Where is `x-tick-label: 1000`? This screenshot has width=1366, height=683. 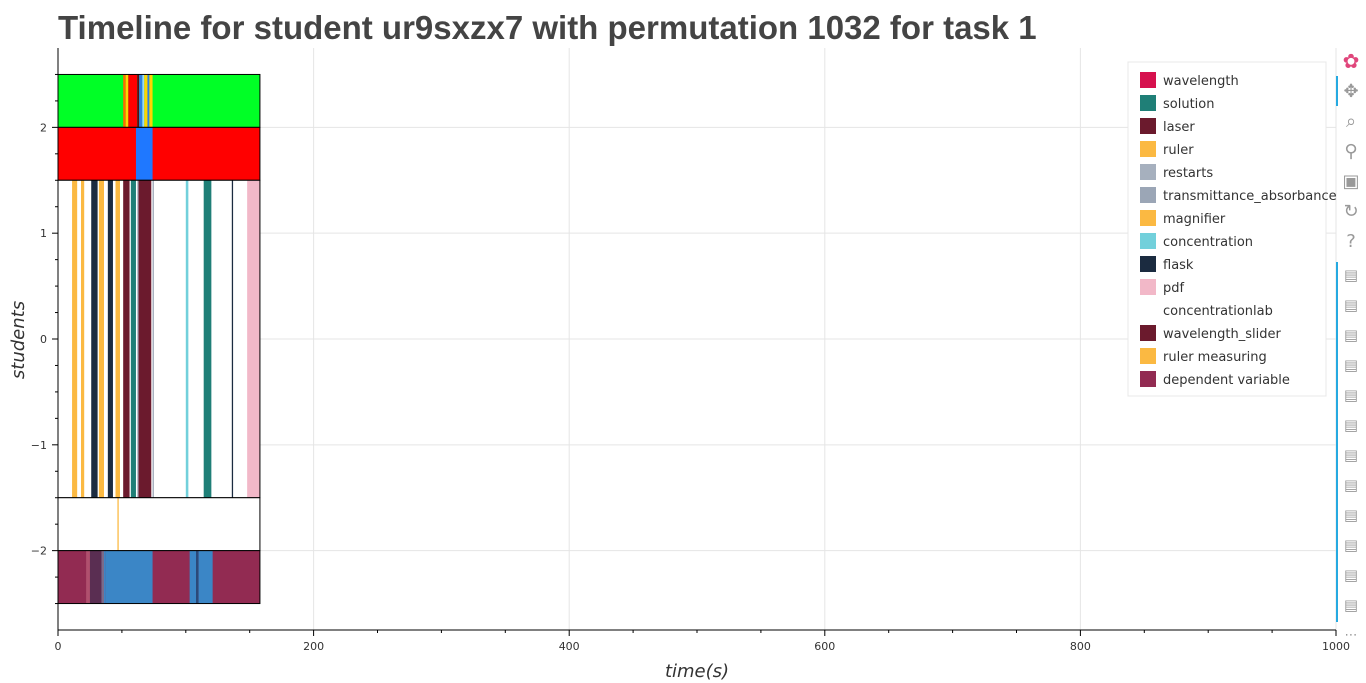 x-tick-label: 1000 is located at coordinates (1336, 646).